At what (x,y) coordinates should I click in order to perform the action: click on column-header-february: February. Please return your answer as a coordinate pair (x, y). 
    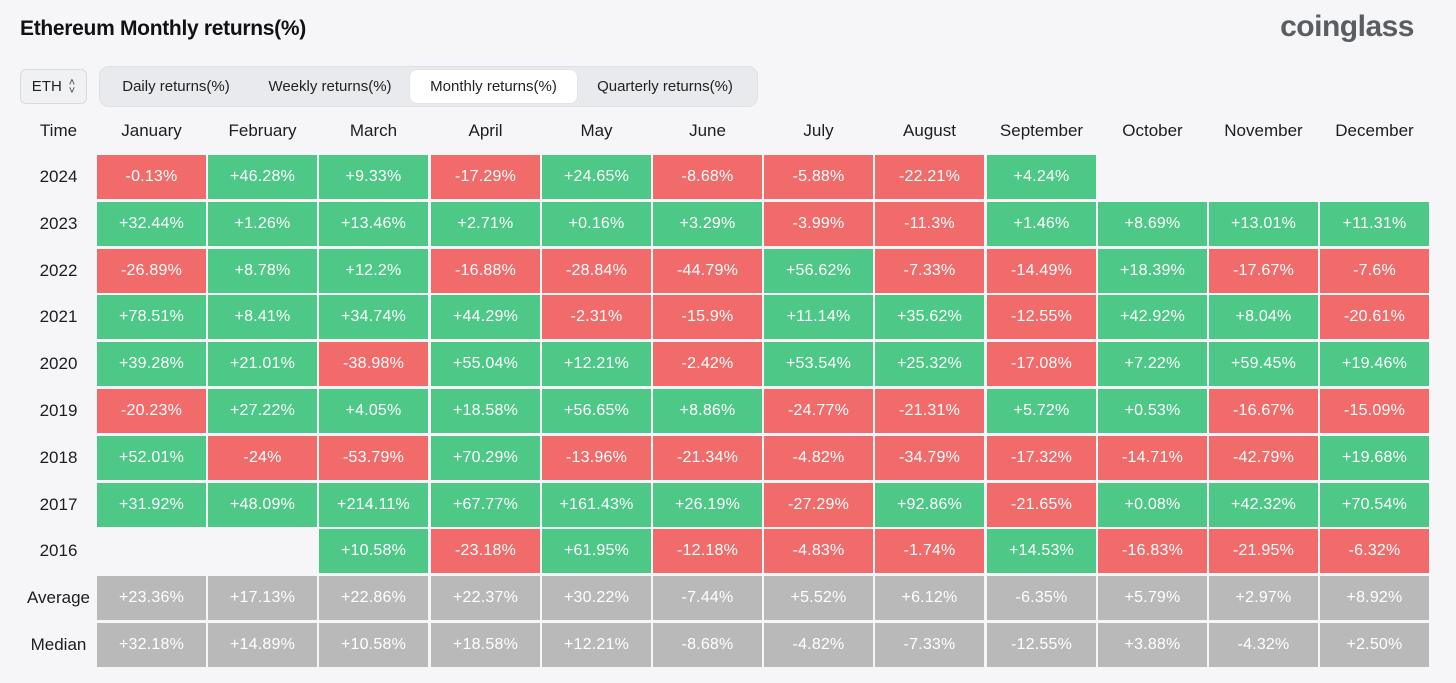
    Looking at the image, I should click on (262, 130).